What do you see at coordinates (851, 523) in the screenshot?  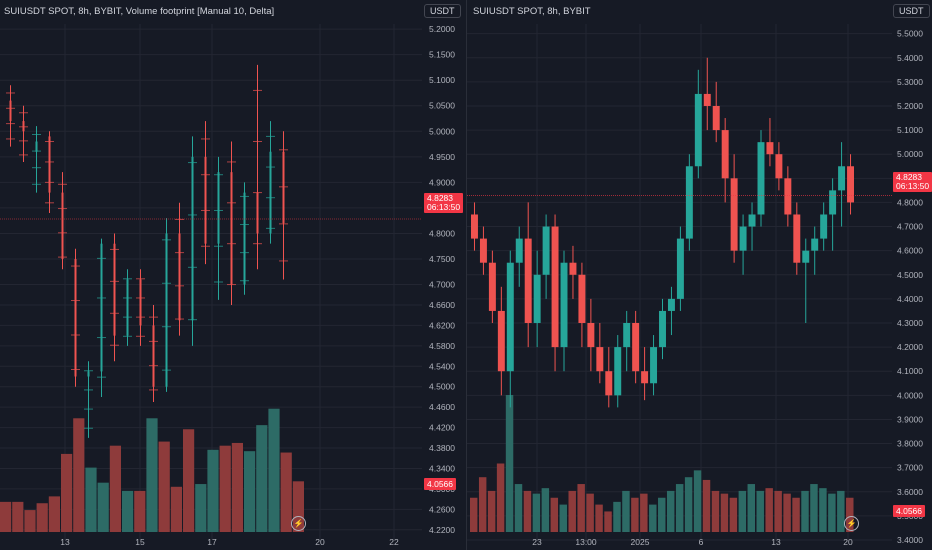 I see `right-lightning-icon: ⚡` at bounding box center [851, 523].